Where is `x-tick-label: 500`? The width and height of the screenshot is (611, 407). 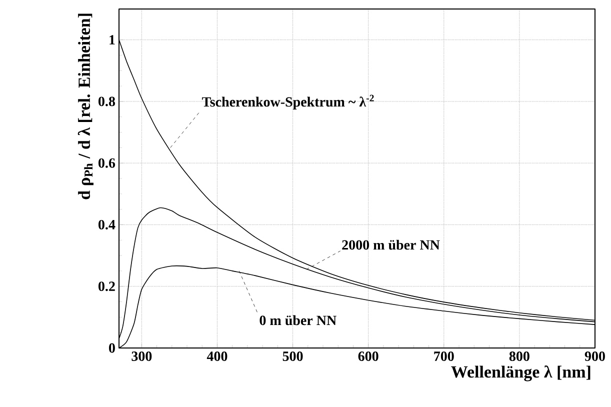 x-tick-label: 500 is located at coordinates (292, 356).